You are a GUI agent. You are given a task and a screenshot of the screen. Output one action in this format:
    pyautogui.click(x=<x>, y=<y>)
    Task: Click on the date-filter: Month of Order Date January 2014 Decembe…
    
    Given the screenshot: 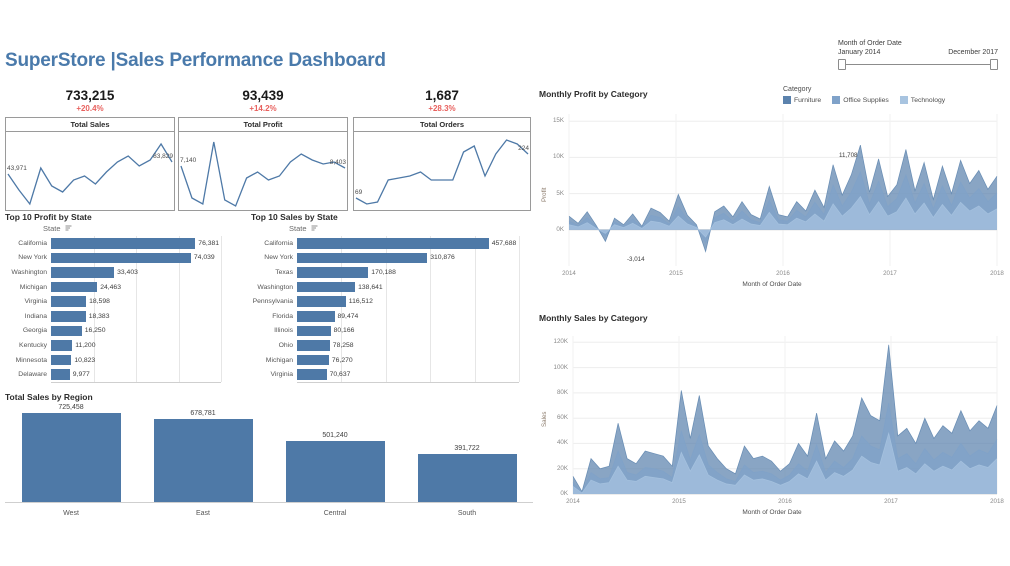 What is the action you would take?
    pyautogui.click(x=918, y=55)
    